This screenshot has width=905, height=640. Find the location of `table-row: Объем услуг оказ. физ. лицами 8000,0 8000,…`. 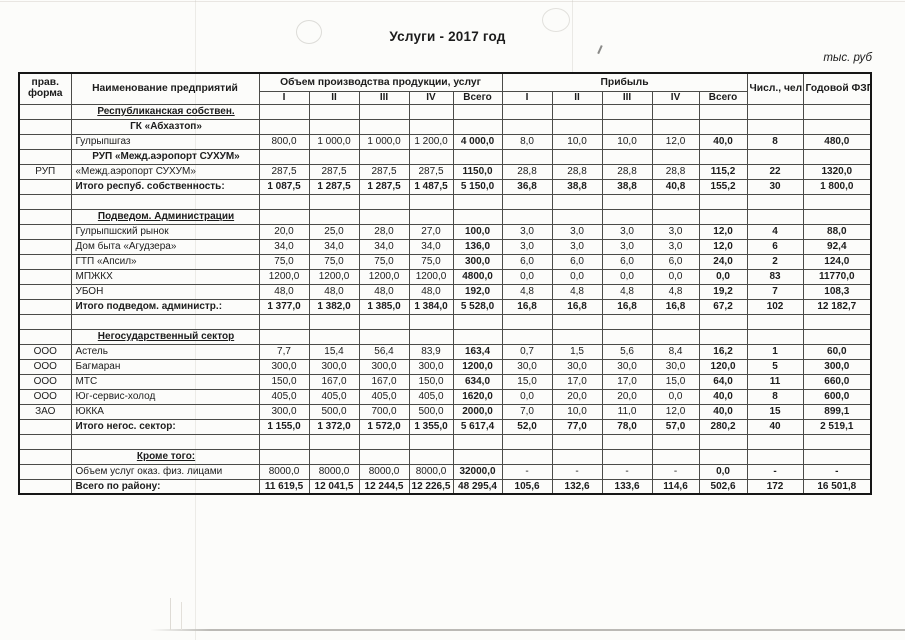

table-row: Объем услуг оказ. физ. лицами 8000,0 8000,… is located at coordinates (445, 471).